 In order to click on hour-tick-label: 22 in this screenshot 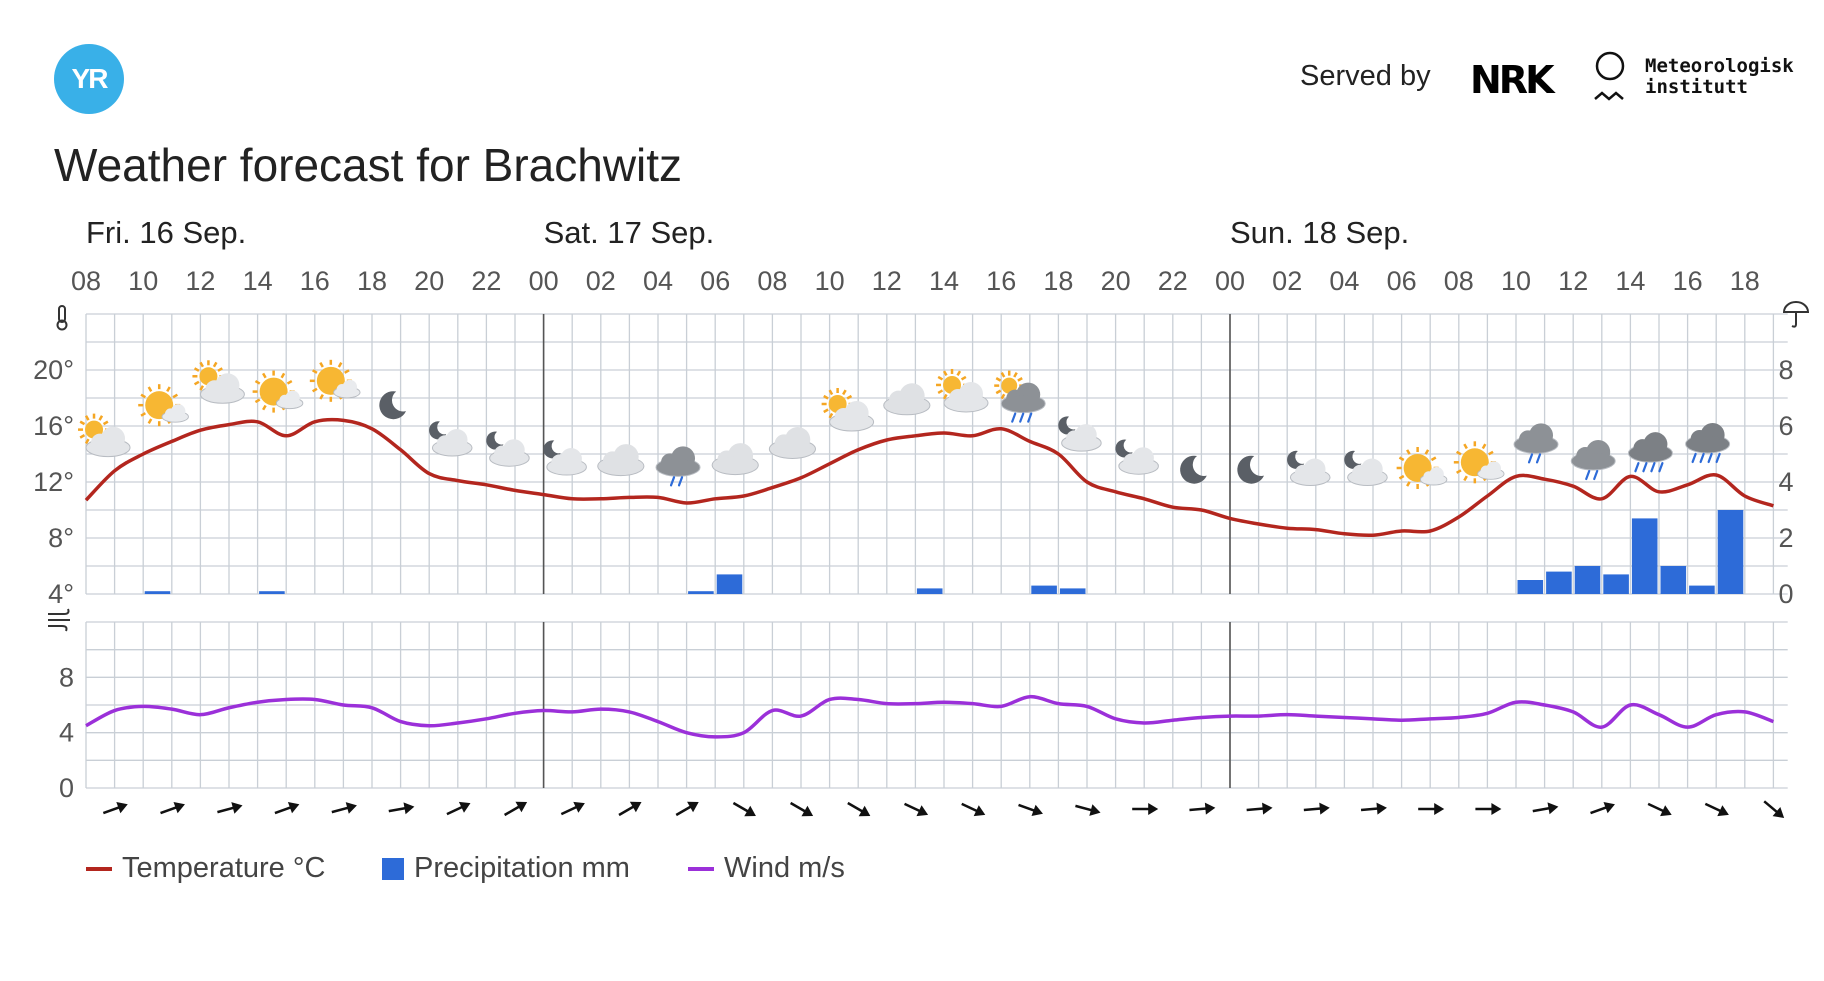, I will do `click(486, 281)`.